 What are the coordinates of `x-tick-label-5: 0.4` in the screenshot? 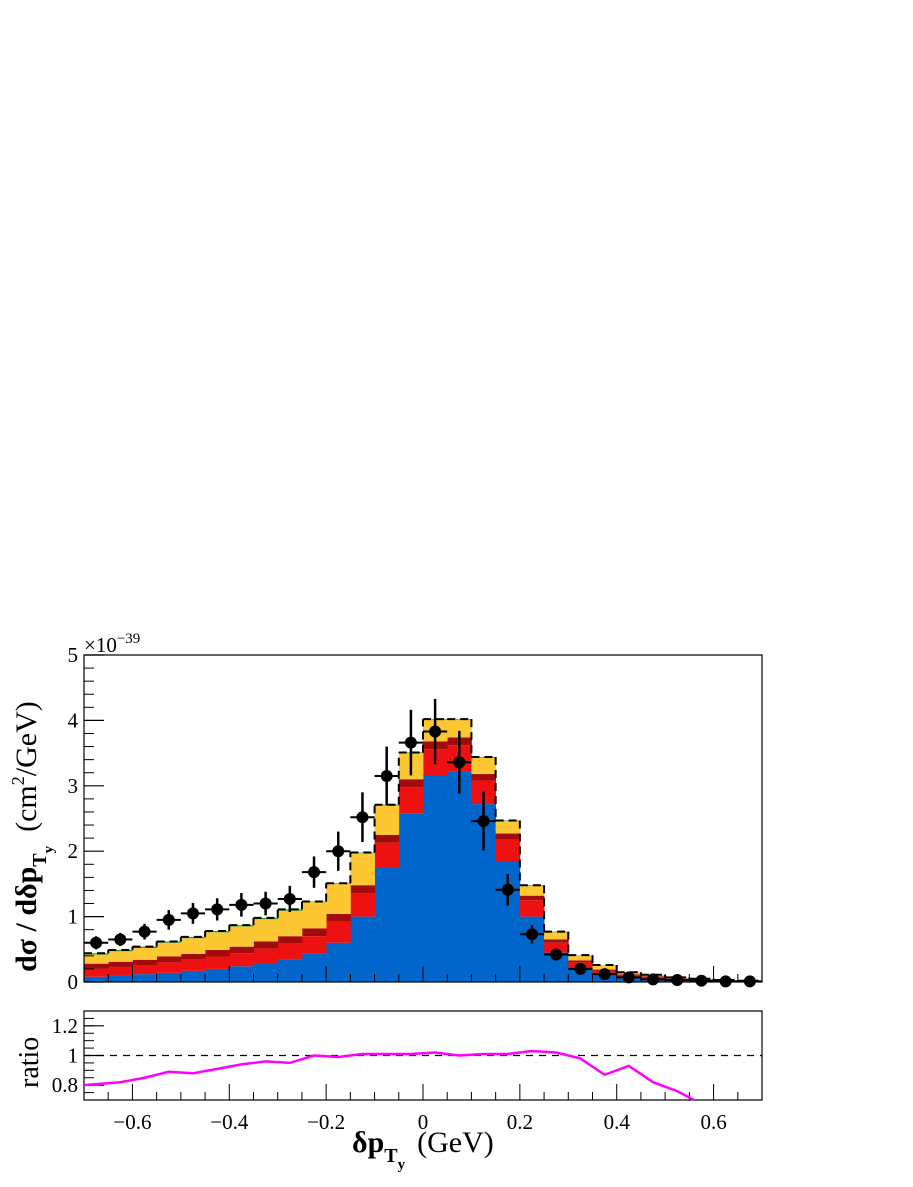 It's located at (617, 1122).